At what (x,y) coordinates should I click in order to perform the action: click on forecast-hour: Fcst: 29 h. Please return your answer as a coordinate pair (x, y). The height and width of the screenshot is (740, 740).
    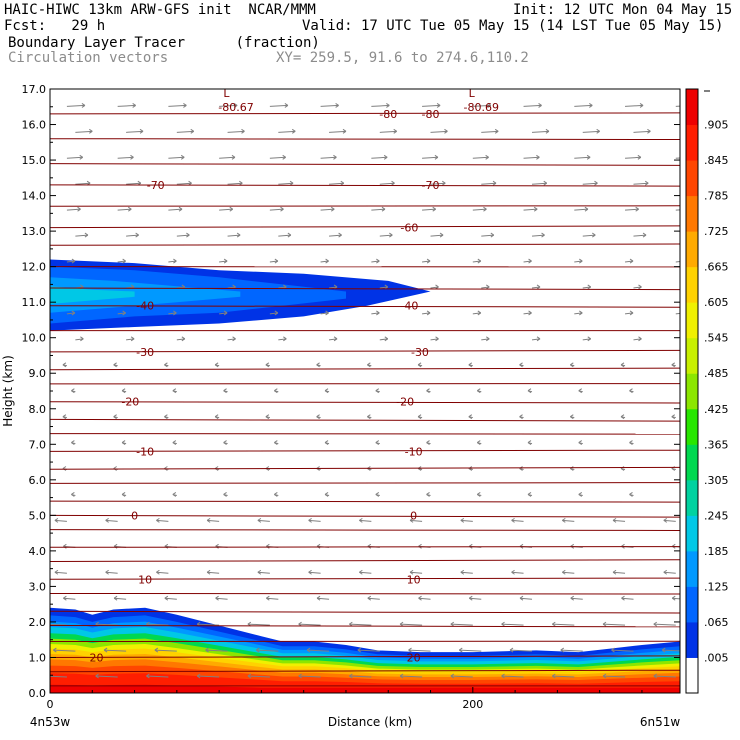
    Looking at the image, I should click on (55, 26).